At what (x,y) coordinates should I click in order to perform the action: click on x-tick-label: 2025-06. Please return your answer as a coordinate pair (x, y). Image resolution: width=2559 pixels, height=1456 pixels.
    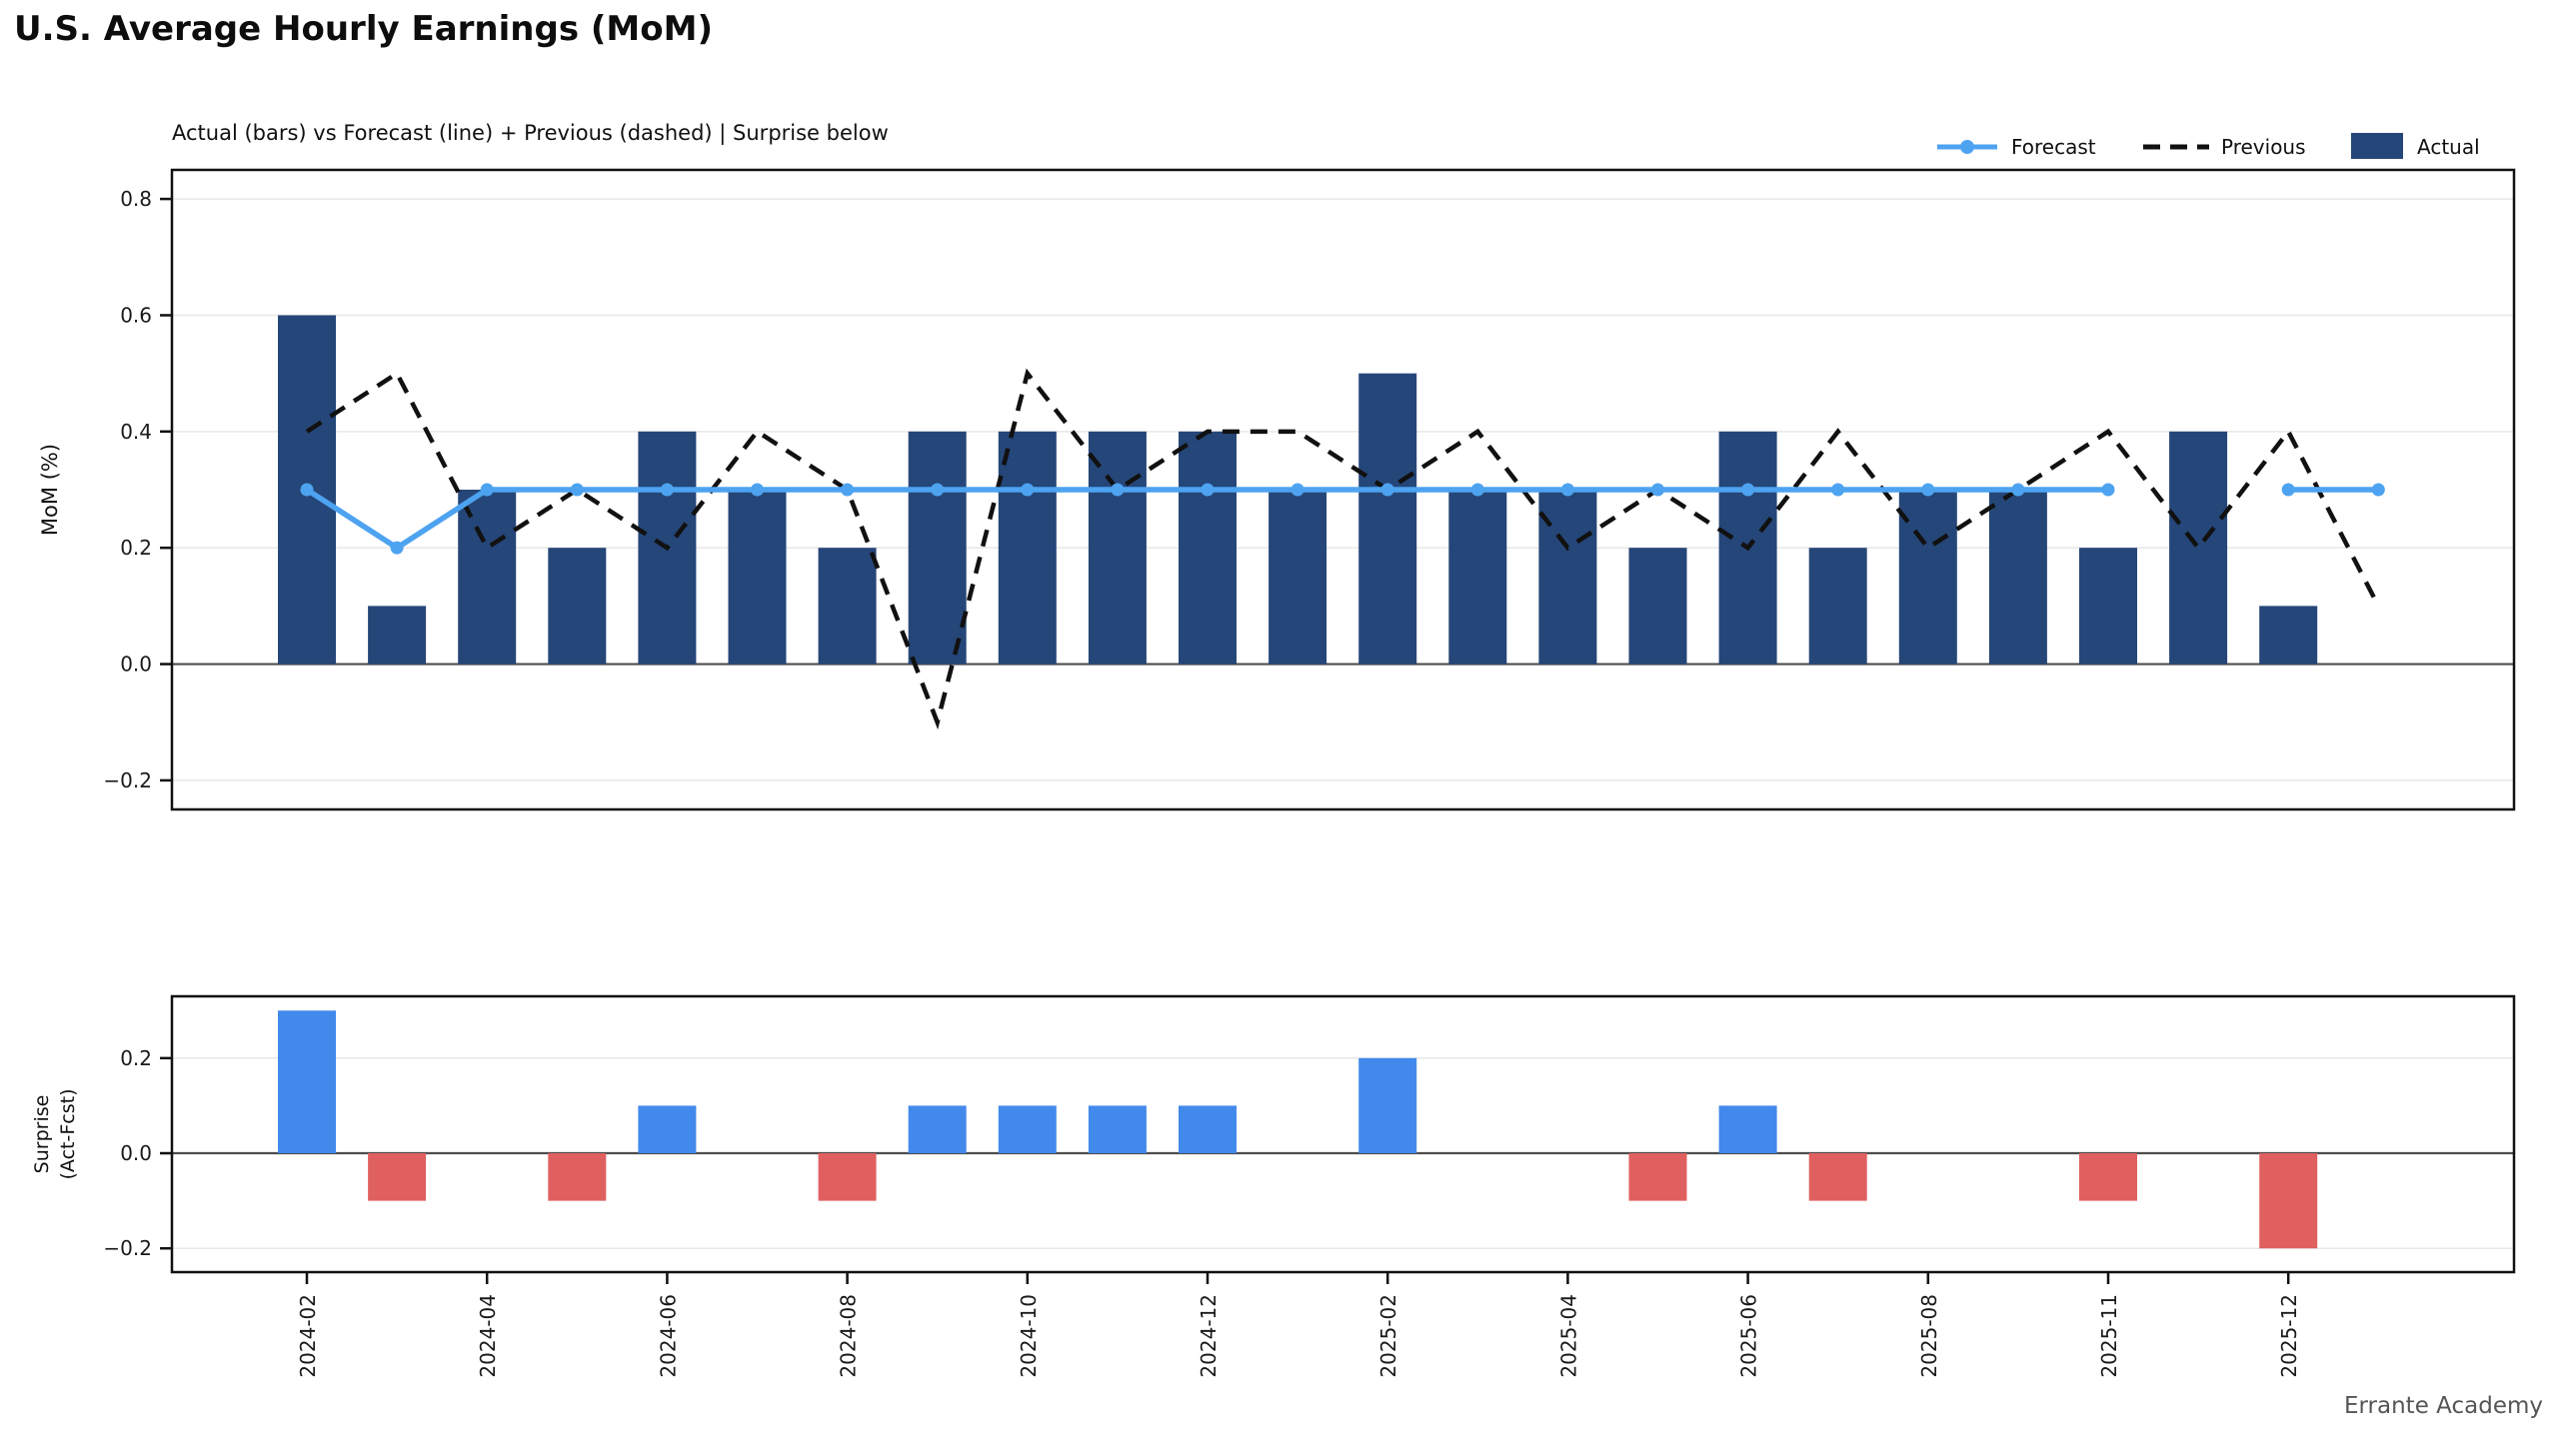
    Looking at the image, I should click on (1749, 1336).